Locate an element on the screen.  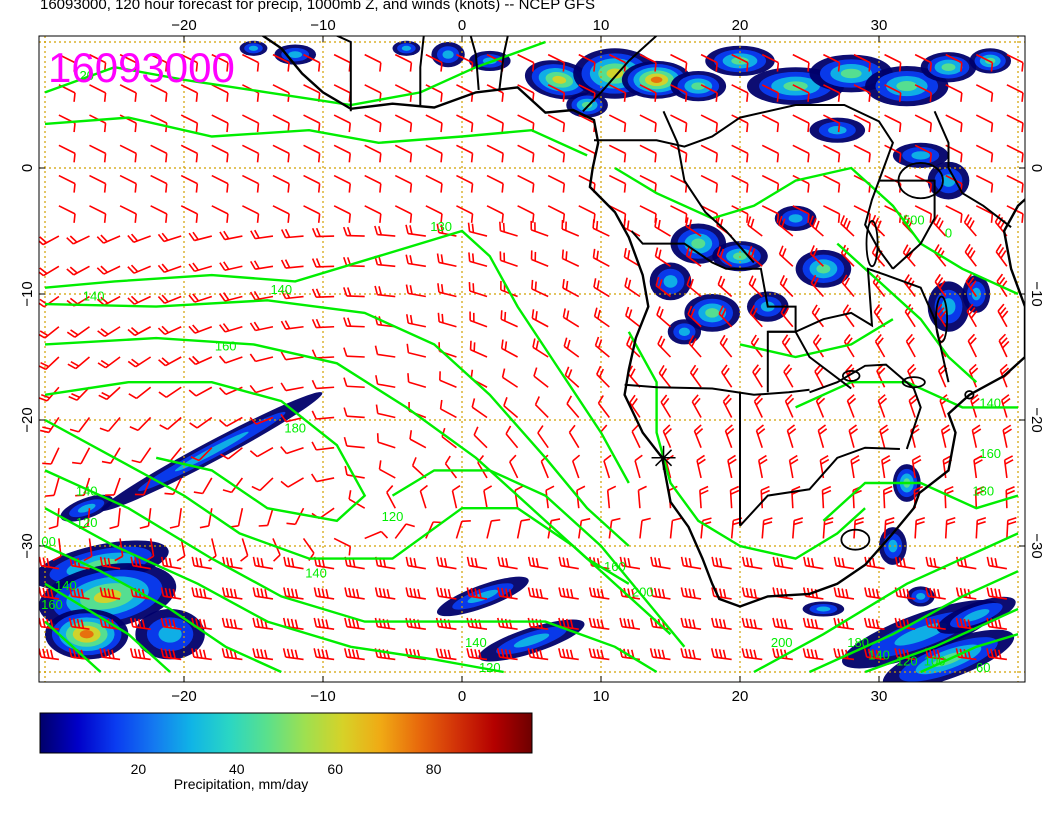
left-lat-label: −20 is located at coordinates (27, 419).